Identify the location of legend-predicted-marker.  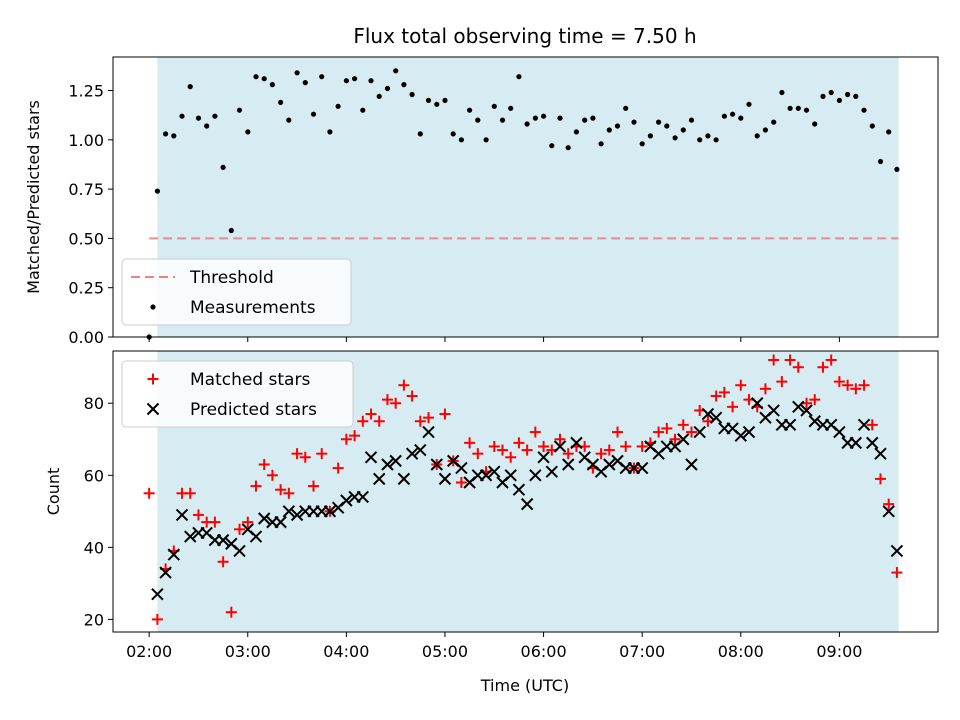
(153, 409).